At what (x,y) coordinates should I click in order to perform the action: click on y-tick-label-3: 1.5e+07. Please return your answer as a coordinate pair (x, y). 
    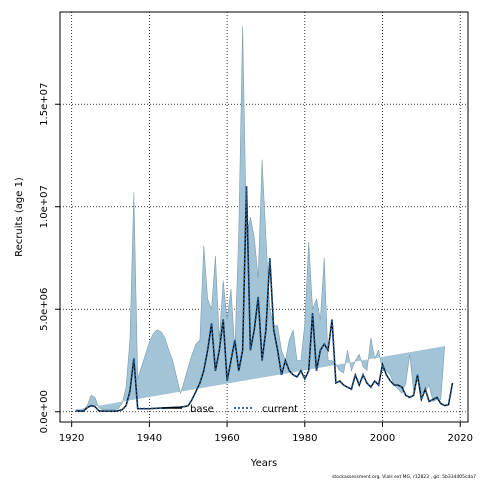
    Looking at the image, I should click on (44, 104).